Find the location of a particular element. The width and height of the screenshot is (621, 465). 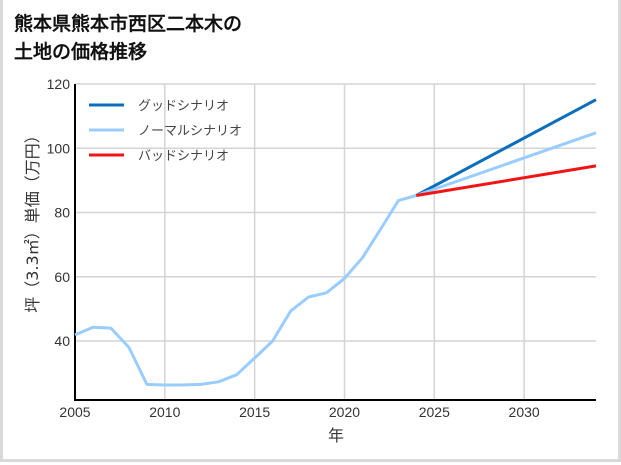

legend-label: バッドシナリオ is located at coordinates (183, 156).